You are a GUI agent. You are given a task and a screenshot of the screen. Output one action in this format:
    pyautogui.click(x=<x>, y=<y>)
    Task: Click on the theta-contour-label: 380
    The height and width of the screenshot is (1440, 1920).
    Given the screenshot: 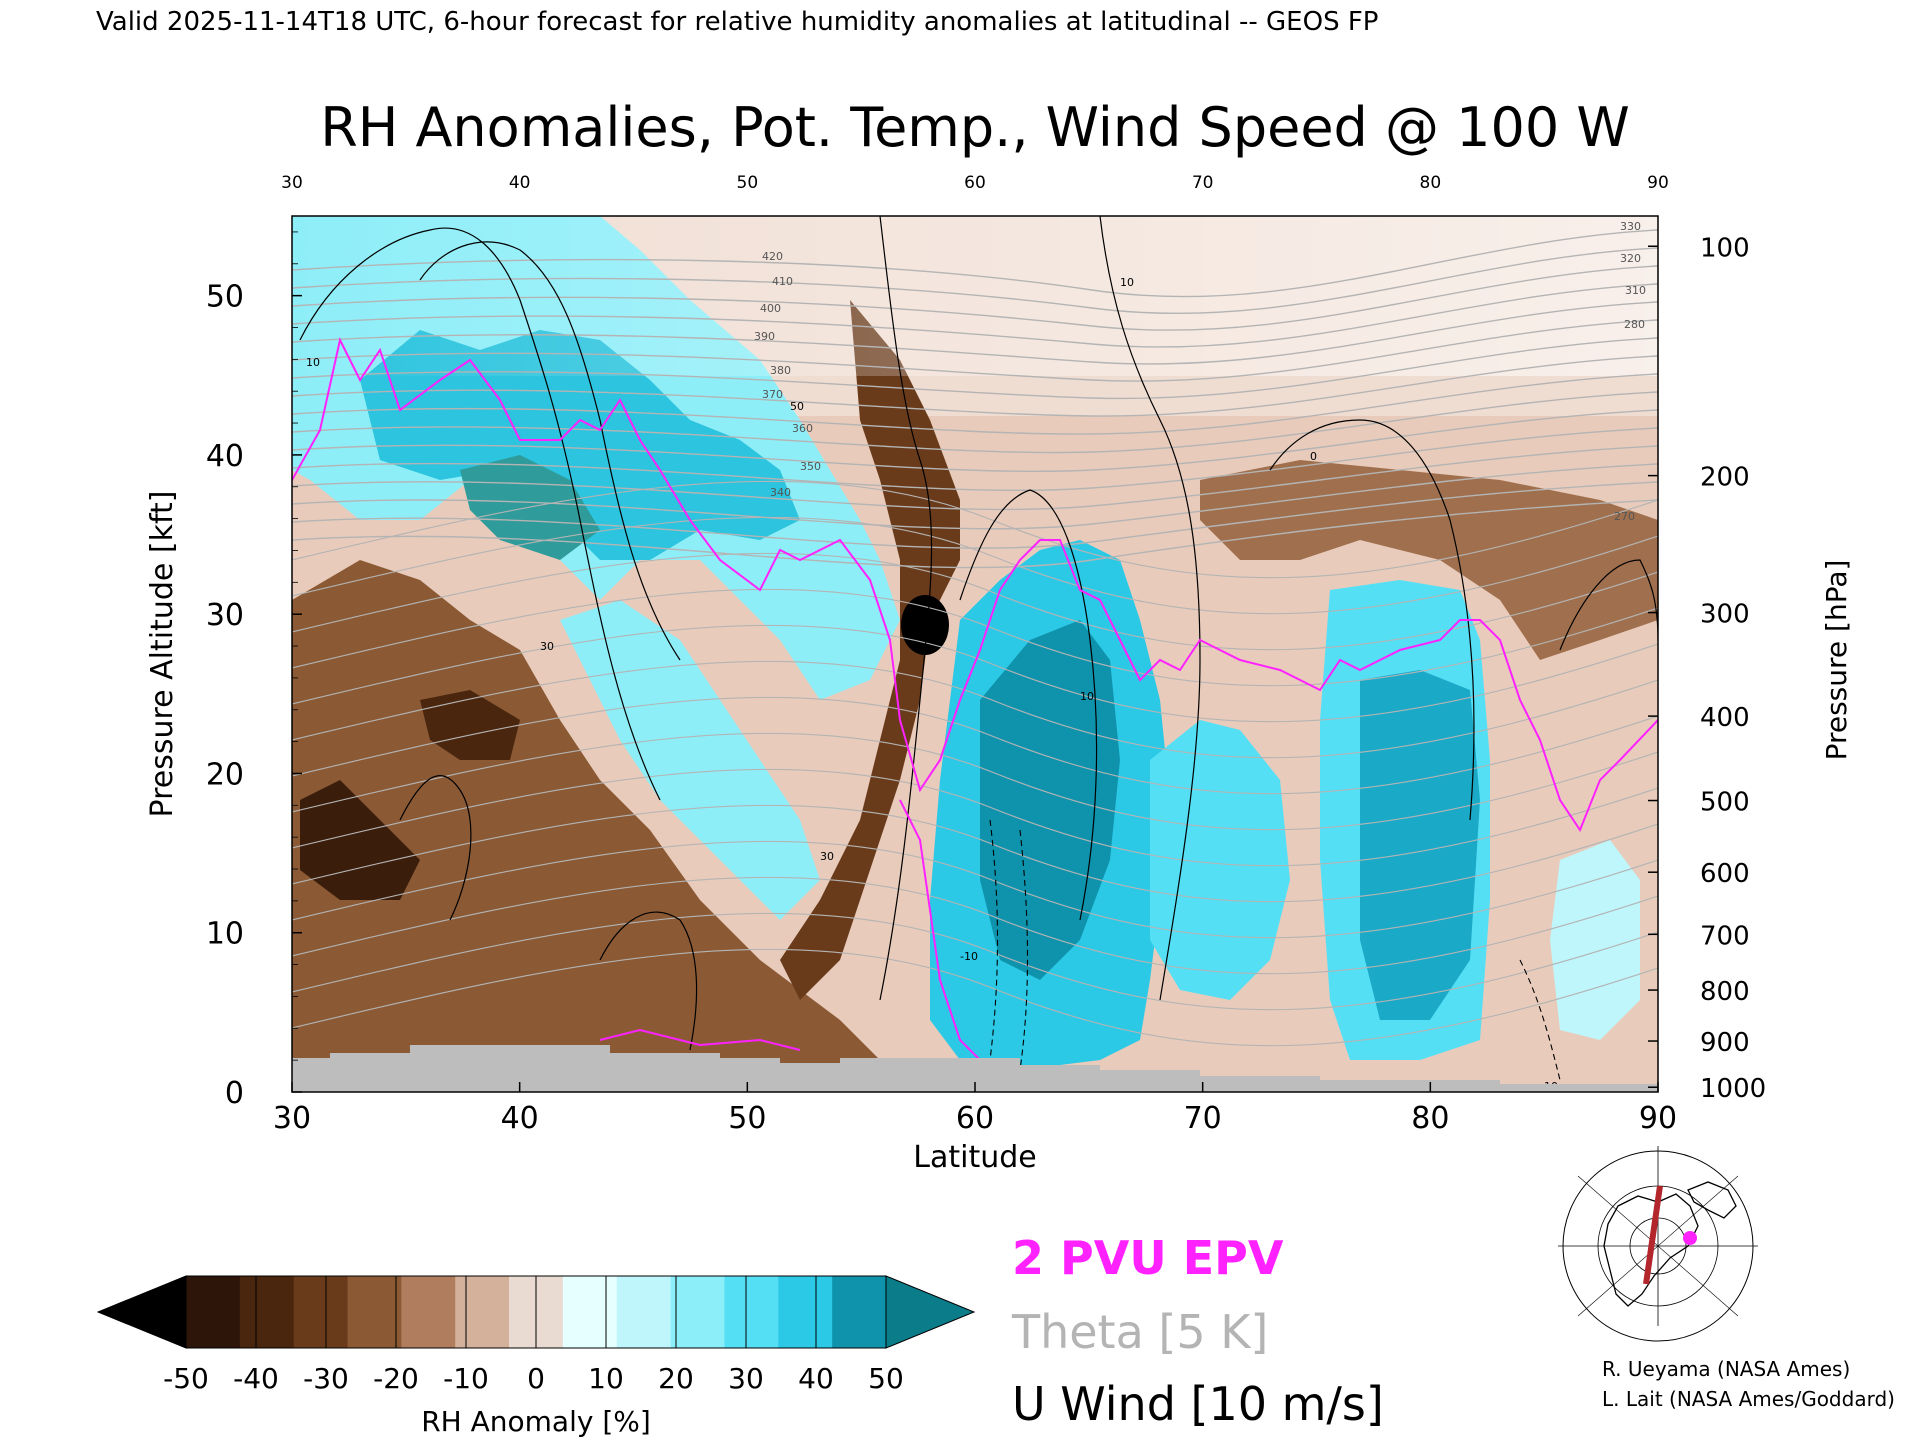 What is the action you would take?
    pyautogui.click(x=780, y=370)
    